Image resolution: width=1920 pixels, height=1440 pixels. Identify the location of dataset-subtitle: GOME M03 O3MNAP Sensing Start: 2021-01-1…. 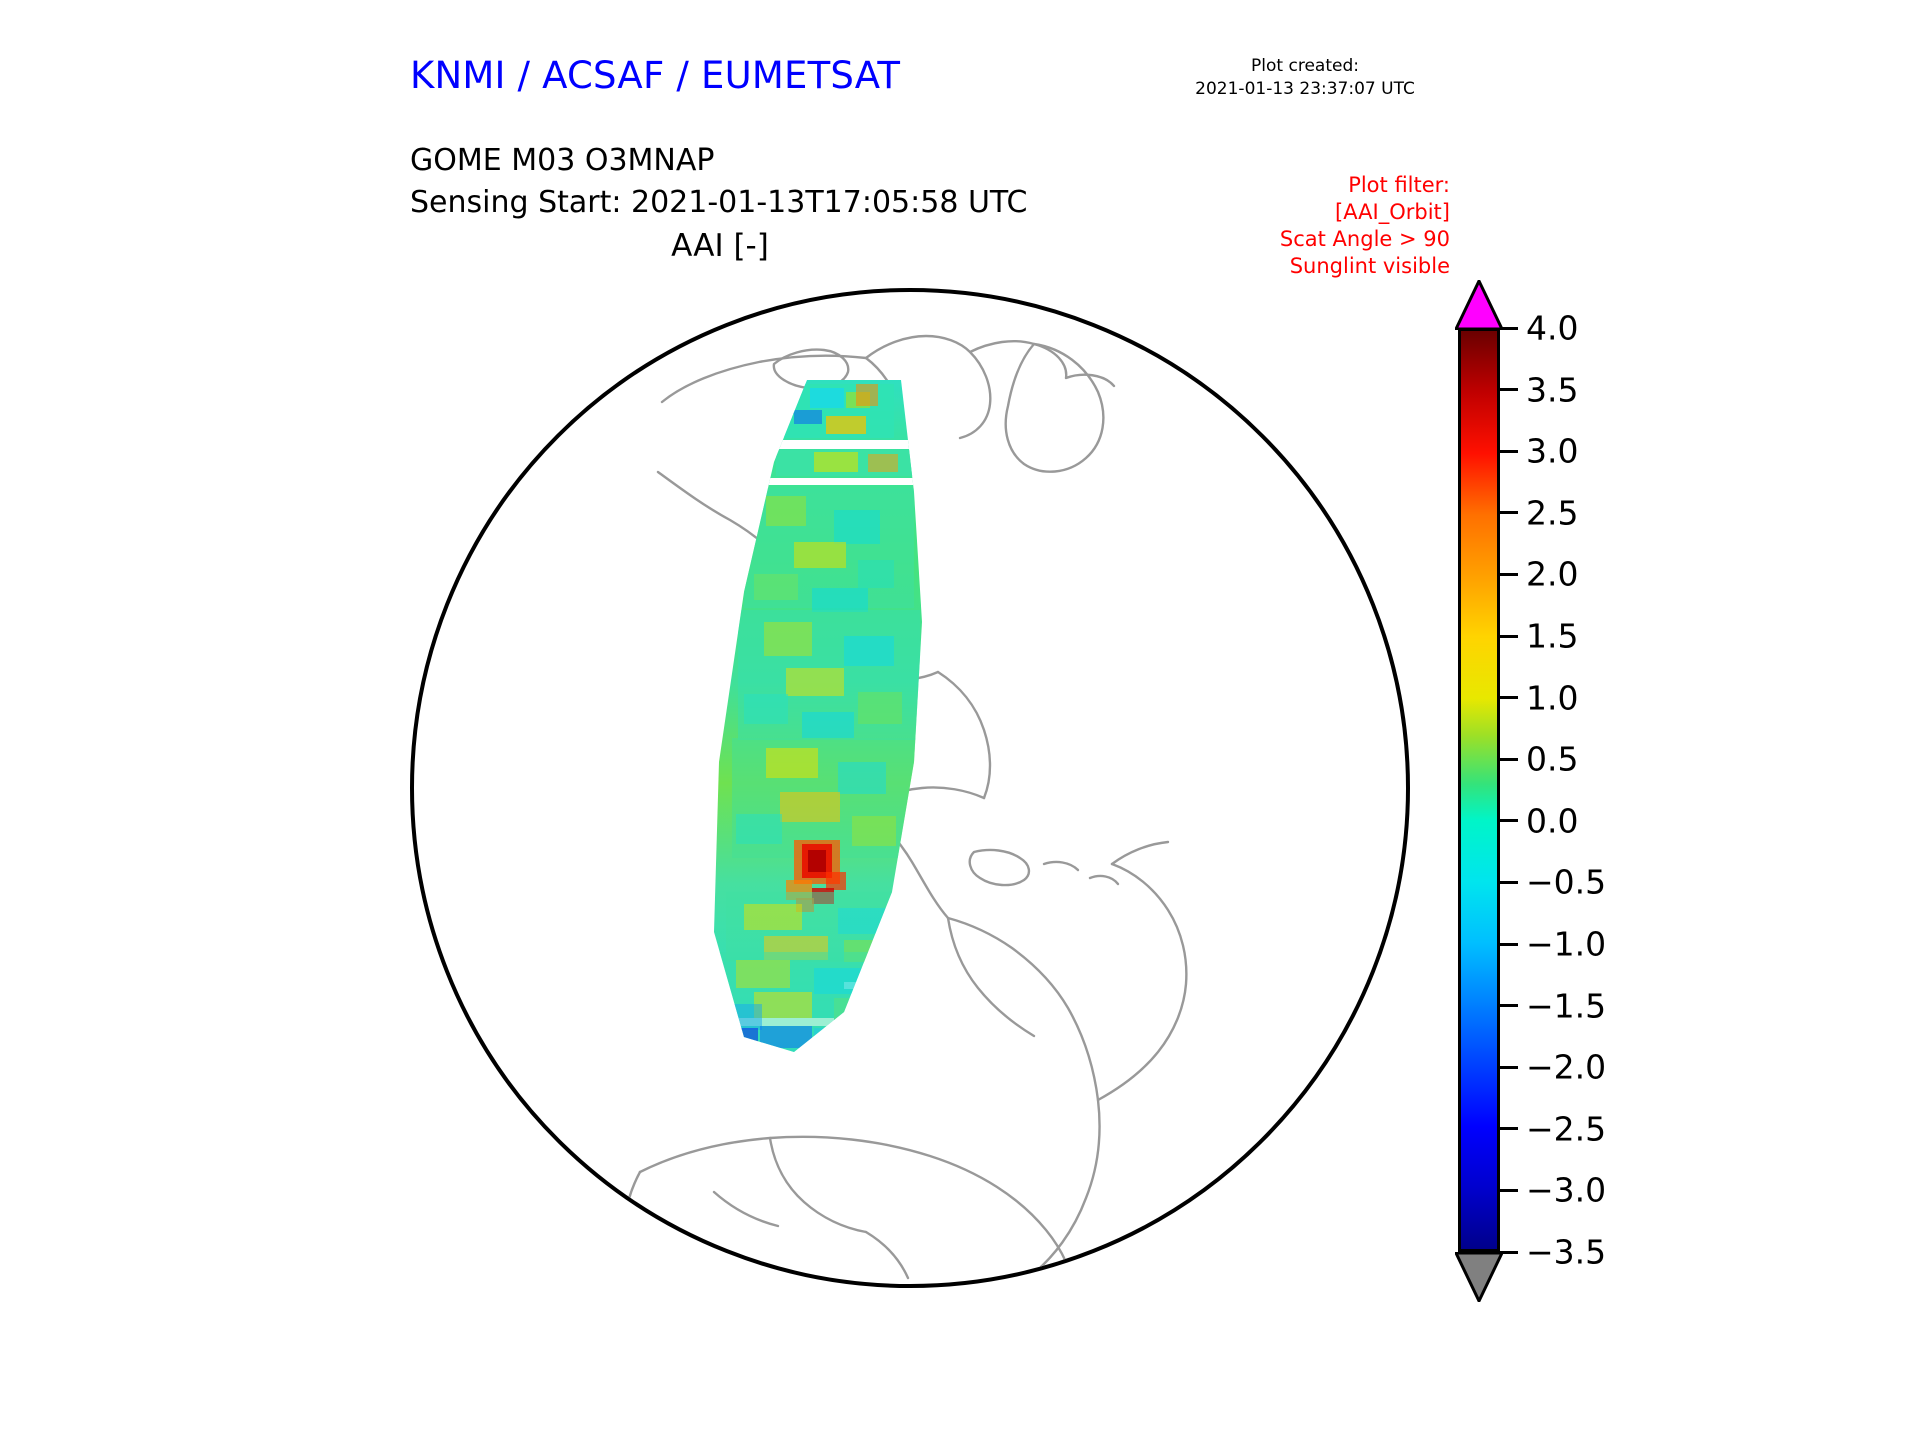
(718, 182).